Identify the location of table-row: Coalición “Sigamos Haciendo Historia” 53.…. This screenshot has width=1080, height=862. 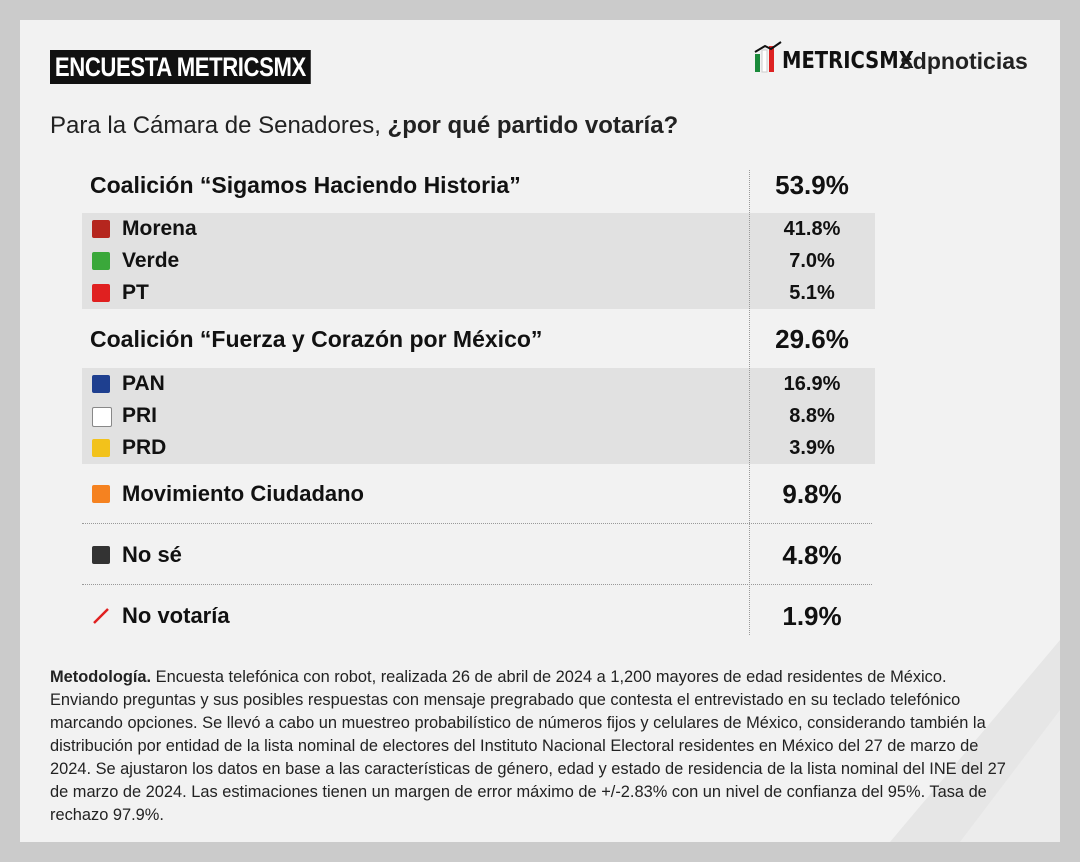
(478, 185).